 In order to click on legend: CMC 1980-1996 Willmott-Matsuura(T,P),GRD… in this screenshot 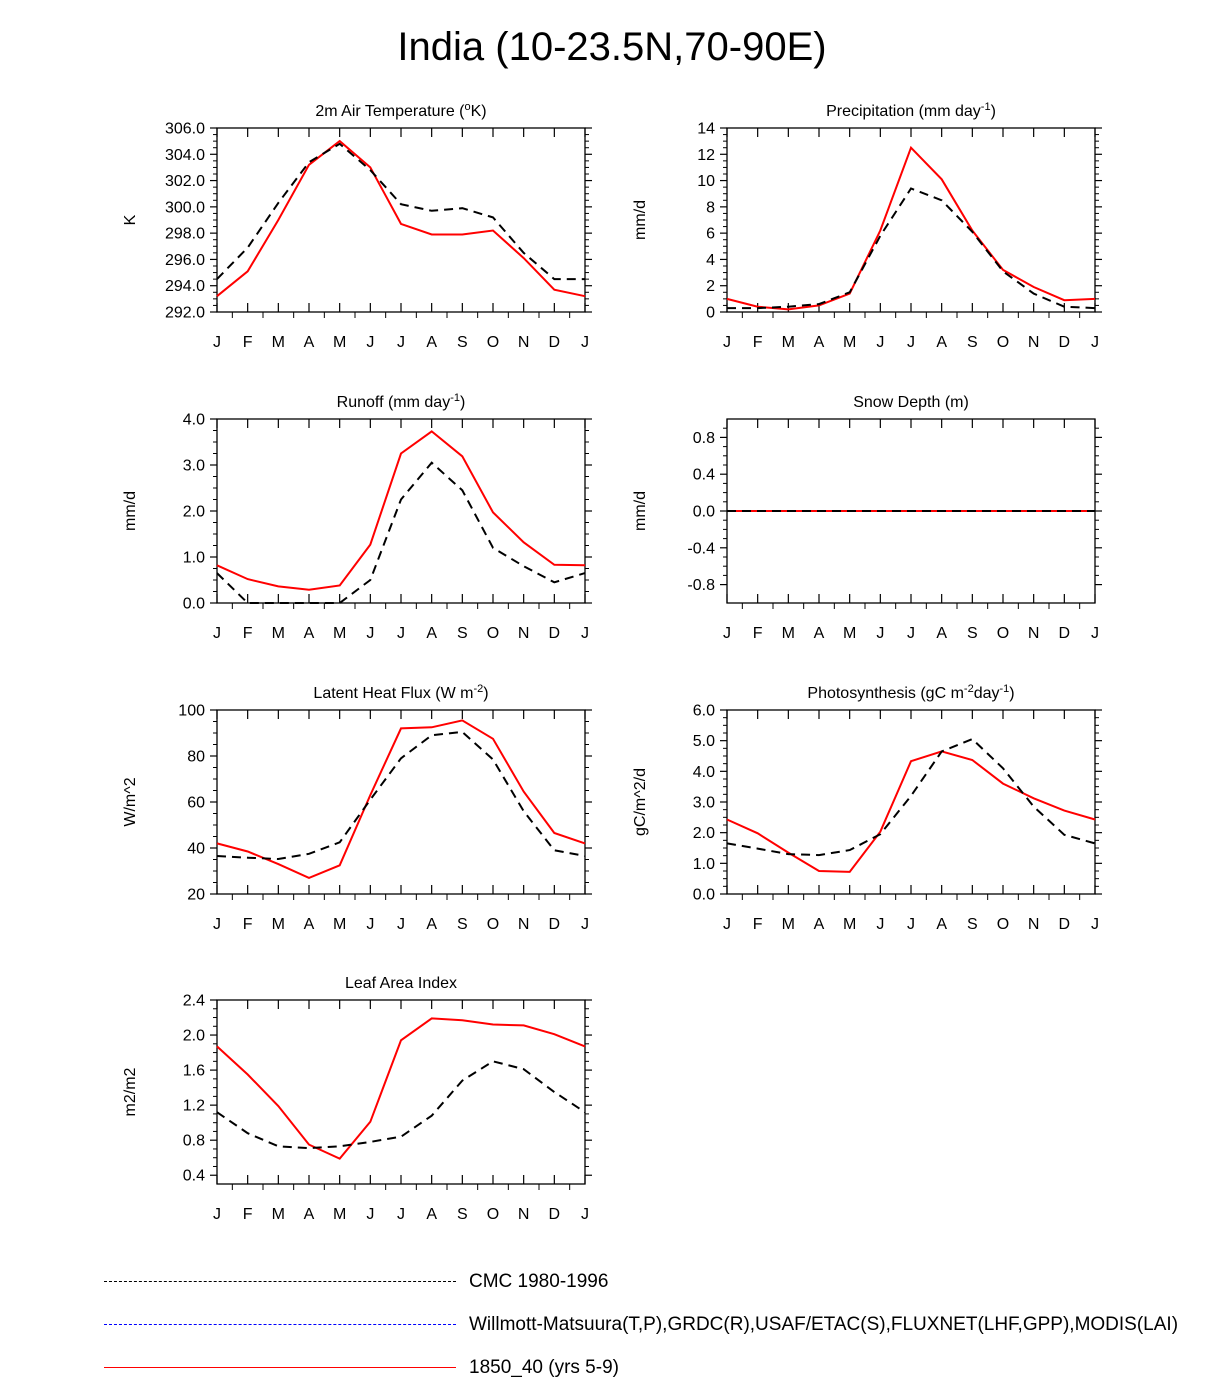, I will do `click(612, 1320)`.